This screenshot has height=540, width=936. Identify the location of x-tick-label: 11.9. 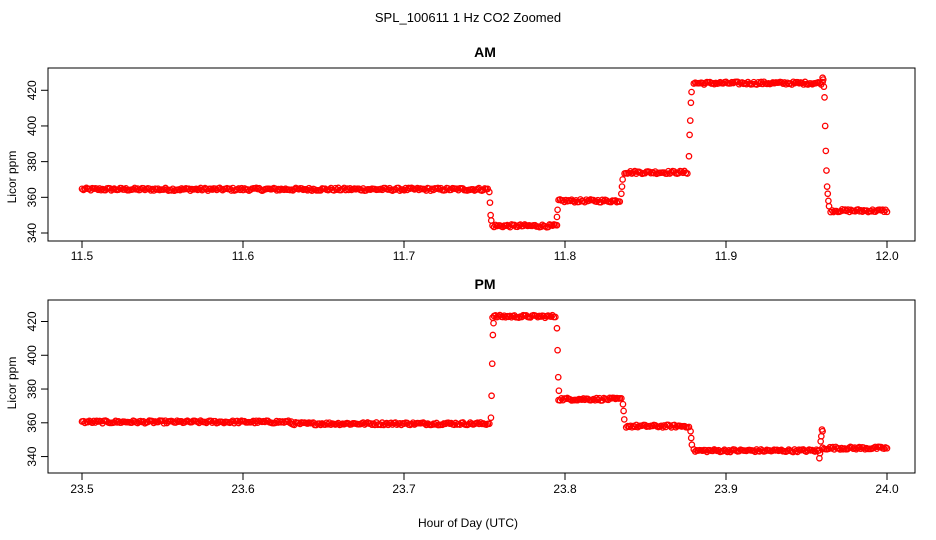
(726, 256).